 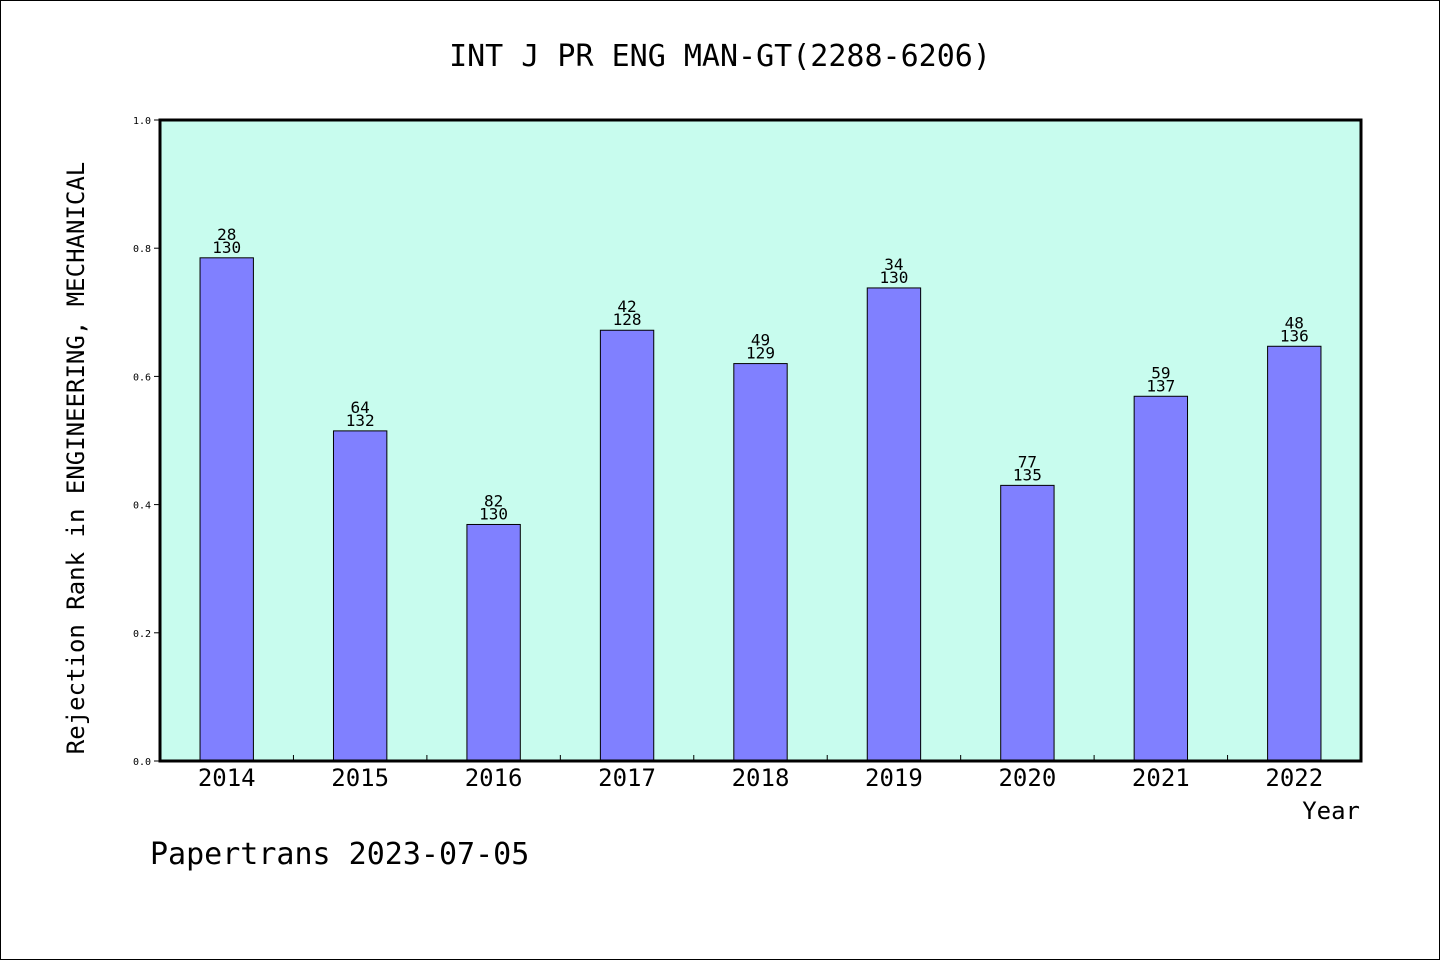 I want to click on x-tick-label: 2015, so click(x=360, y=778).